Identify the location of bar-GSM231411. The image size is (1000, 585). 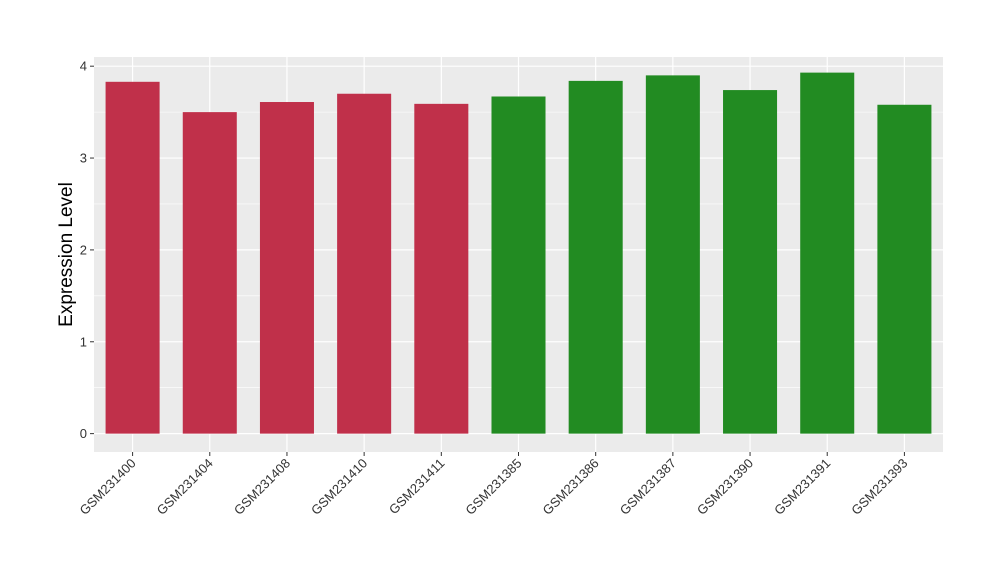
(441, 268).